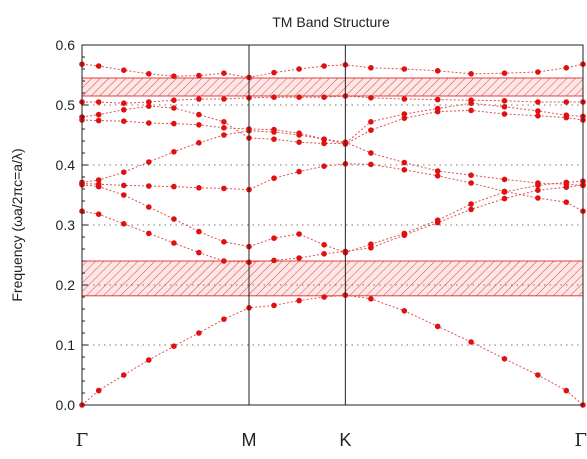 The width and height of the screenshot is (587, 459). I want to click on x-kpoint-label-1: Γ, so click(82, 440).